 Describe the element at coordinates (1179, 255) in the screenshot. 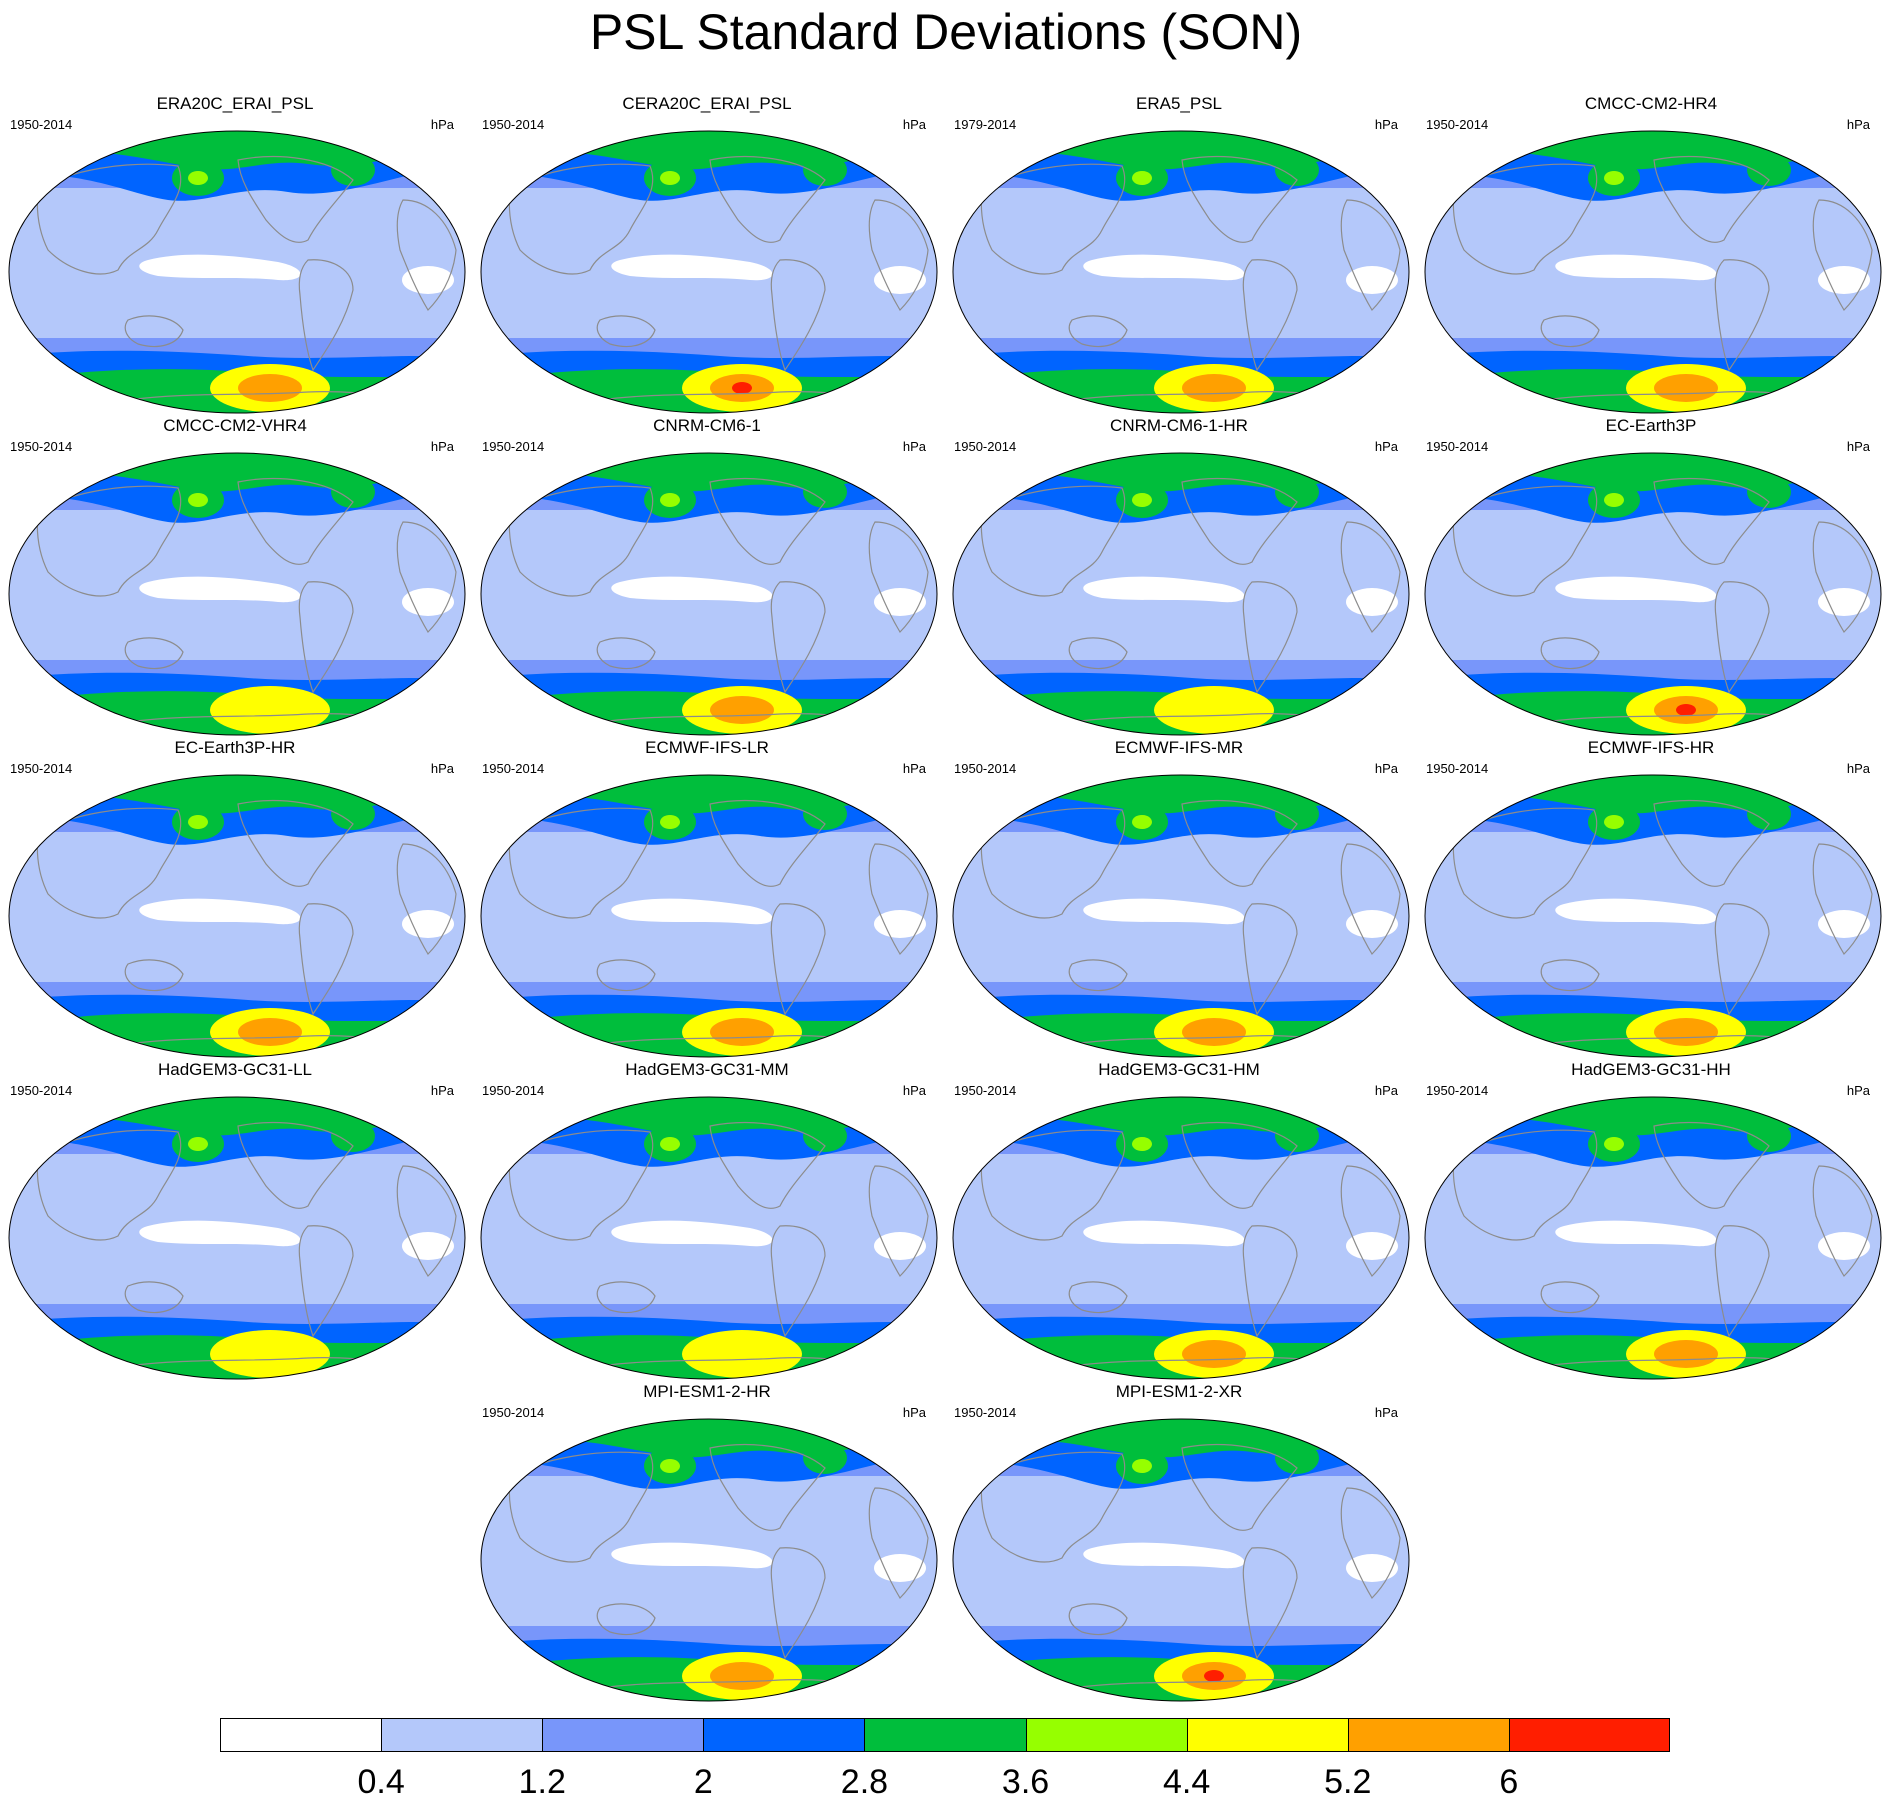

I see `map-panel: ERA5_PSL 1979-2014 hPa` at that location.